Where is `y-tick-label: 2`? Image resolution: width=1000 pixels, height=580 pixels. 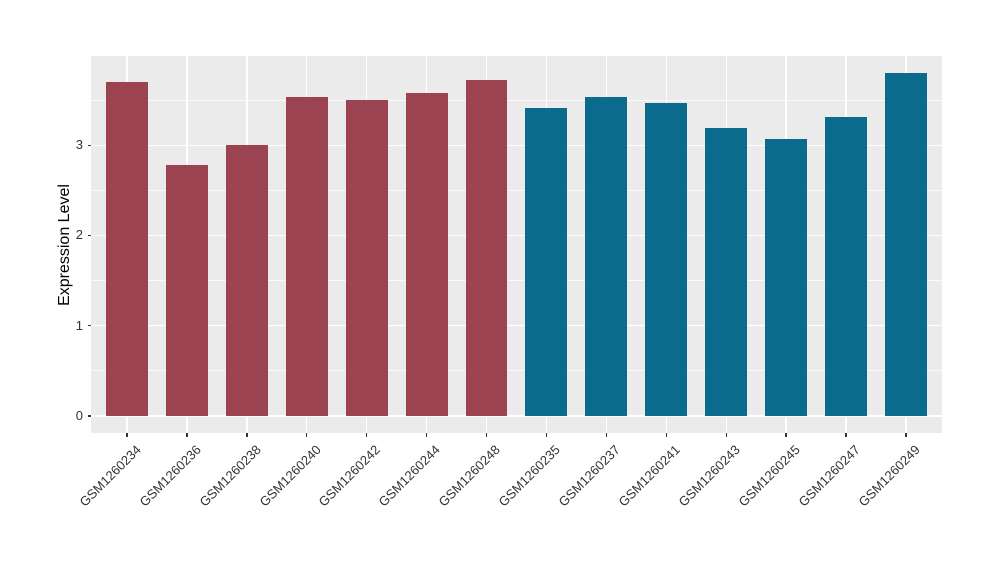
y-tick-label: 2 is located at coordinates (79, 235).